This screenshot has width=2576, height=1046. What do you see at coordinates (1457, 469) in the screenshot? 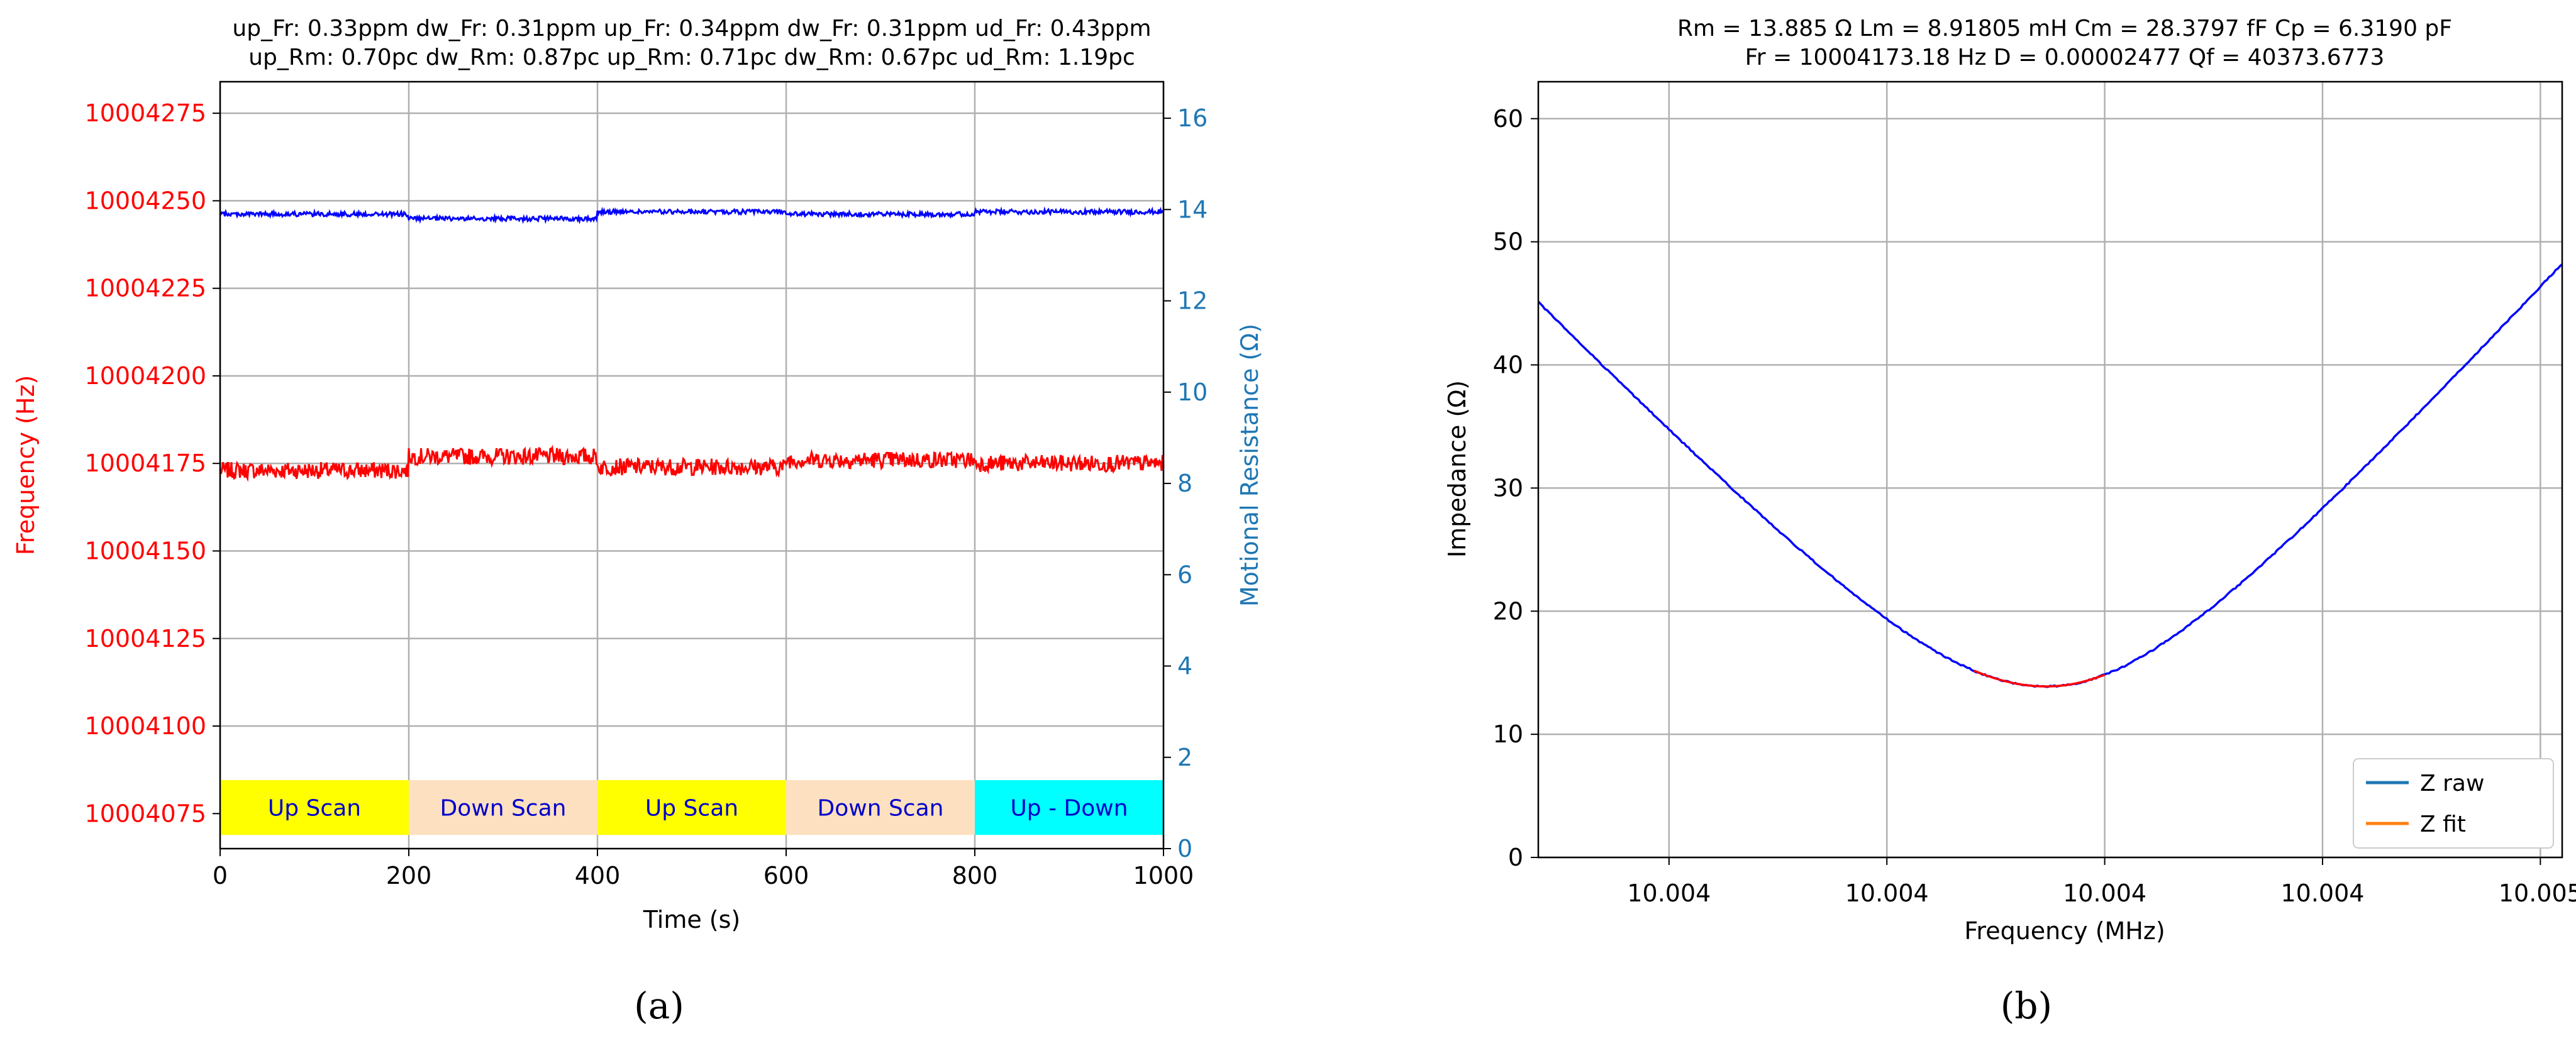
I see `b-ylabel: Impedance (Ω)` at bounding box center [1457, 469].